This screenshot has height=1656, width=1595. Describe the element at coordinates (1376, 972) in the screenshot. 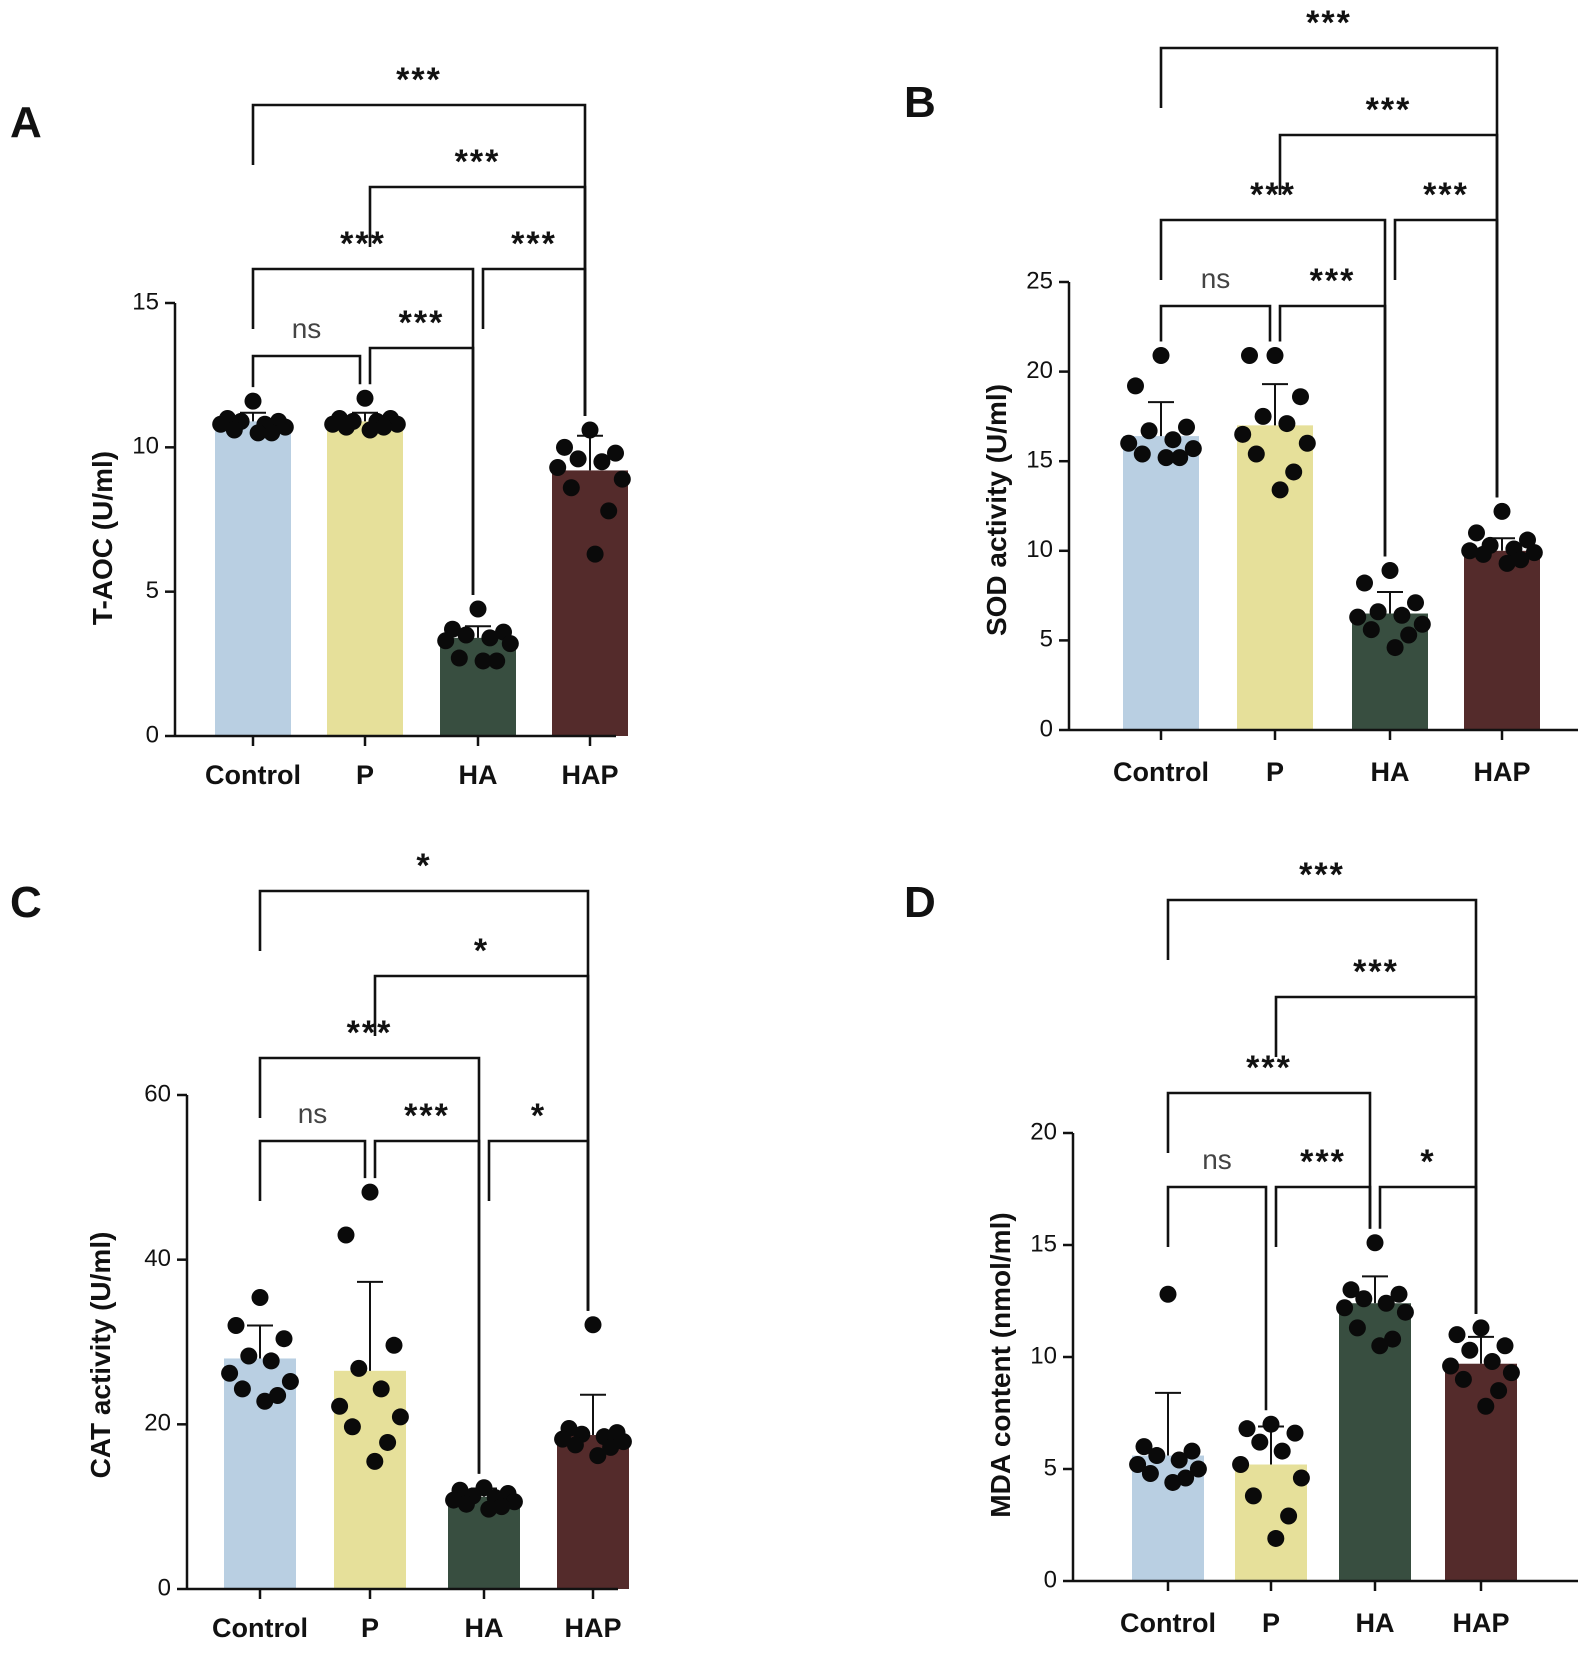

I see `significance-label-d-1-3: ***` at that location.